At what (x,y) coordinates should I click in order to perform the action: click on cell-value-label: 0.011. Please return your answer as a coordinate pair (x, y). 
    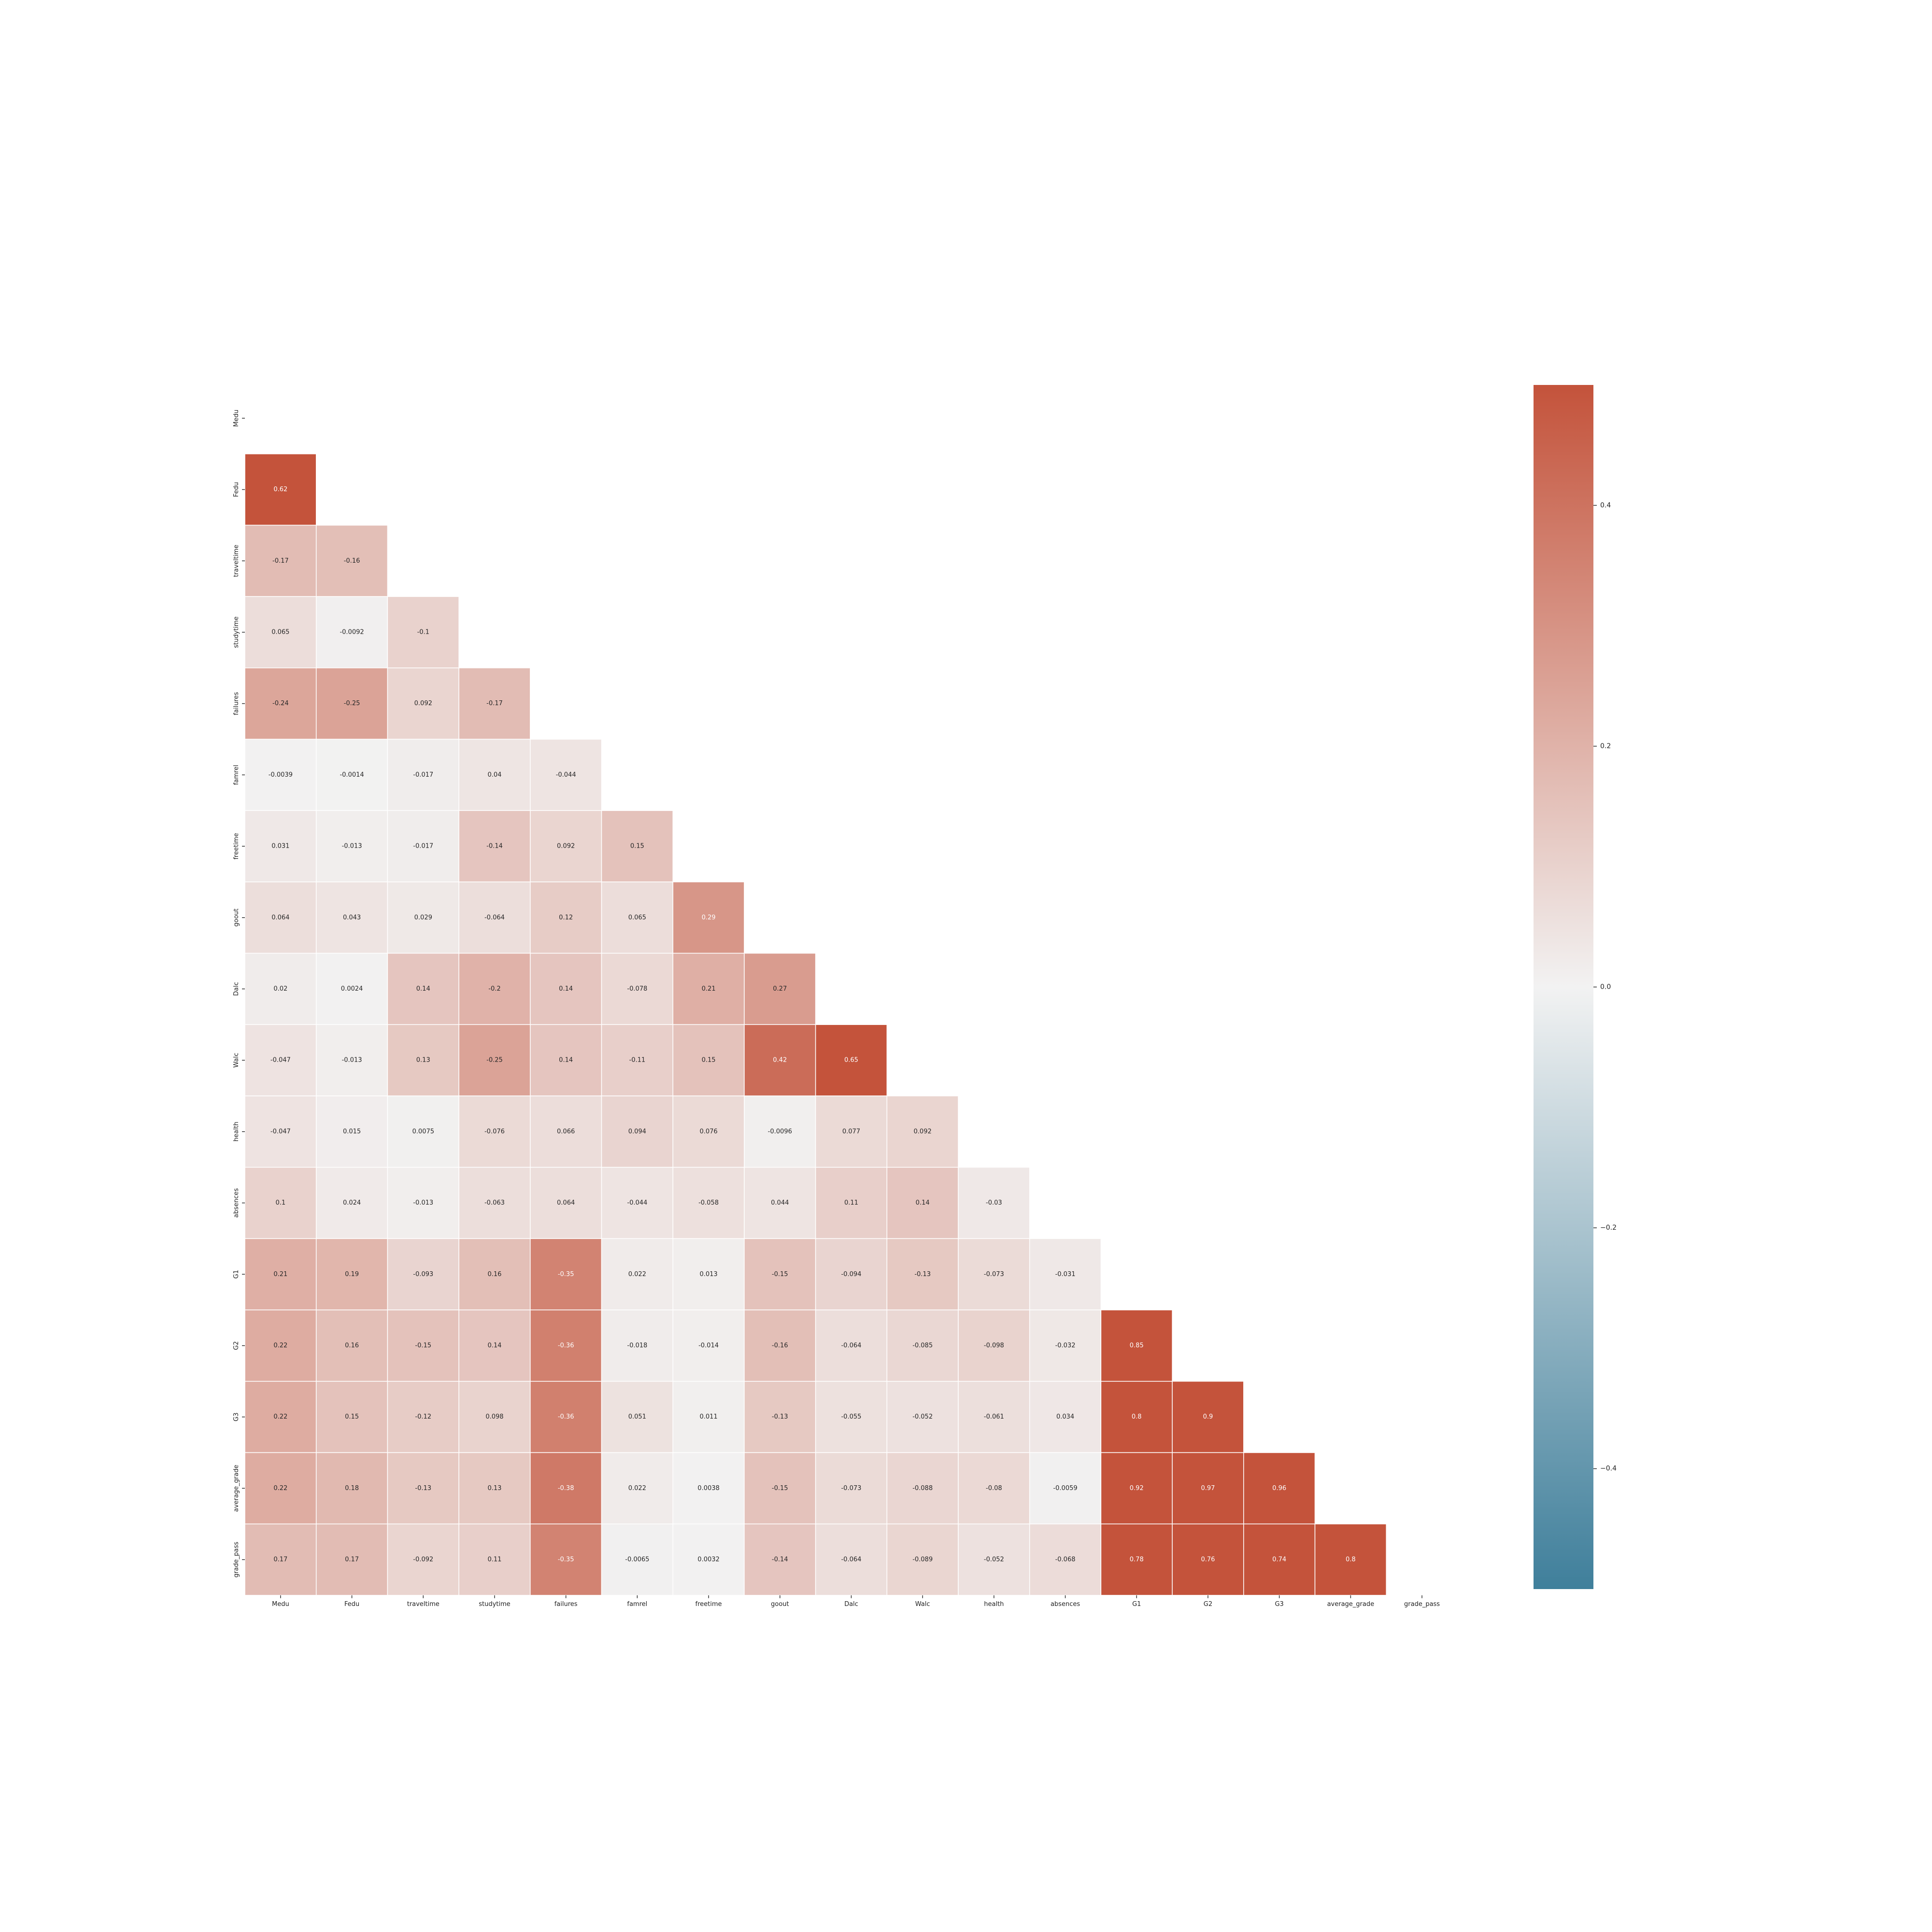
    Looking at the image, I should click on (708, 1417).